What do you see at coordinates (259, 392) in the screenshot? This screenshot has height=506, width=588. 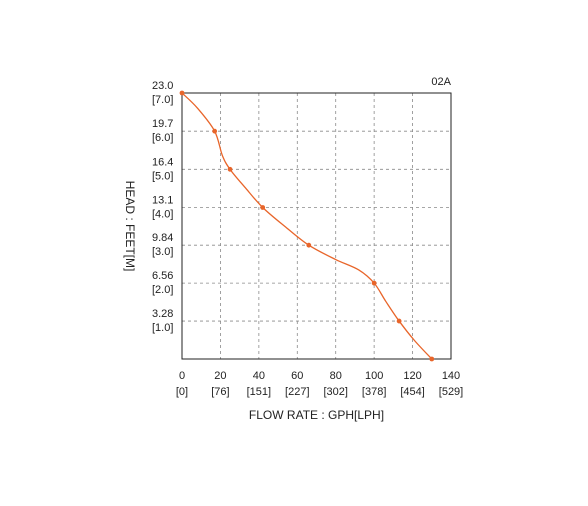 I see `x-tick-sublabel: [151]` at bounding box center [259, 392].